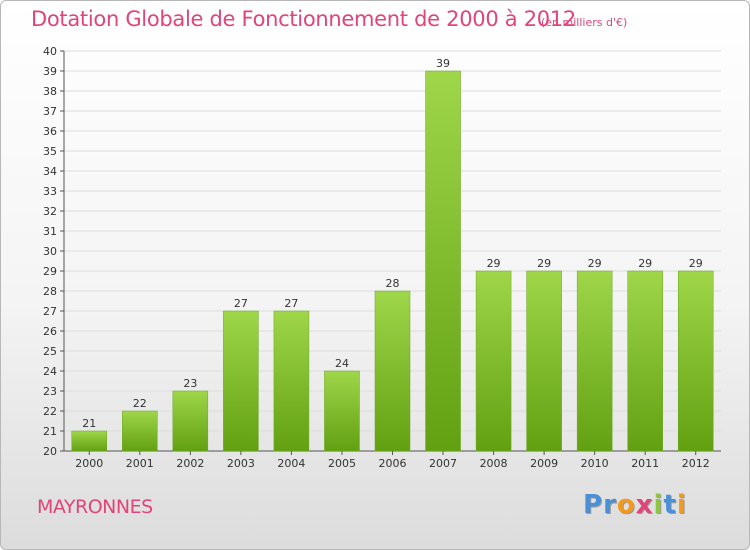 This screenshot has width=750, height=550. I want to click on y-tick-label: 36, so click(50, 131).